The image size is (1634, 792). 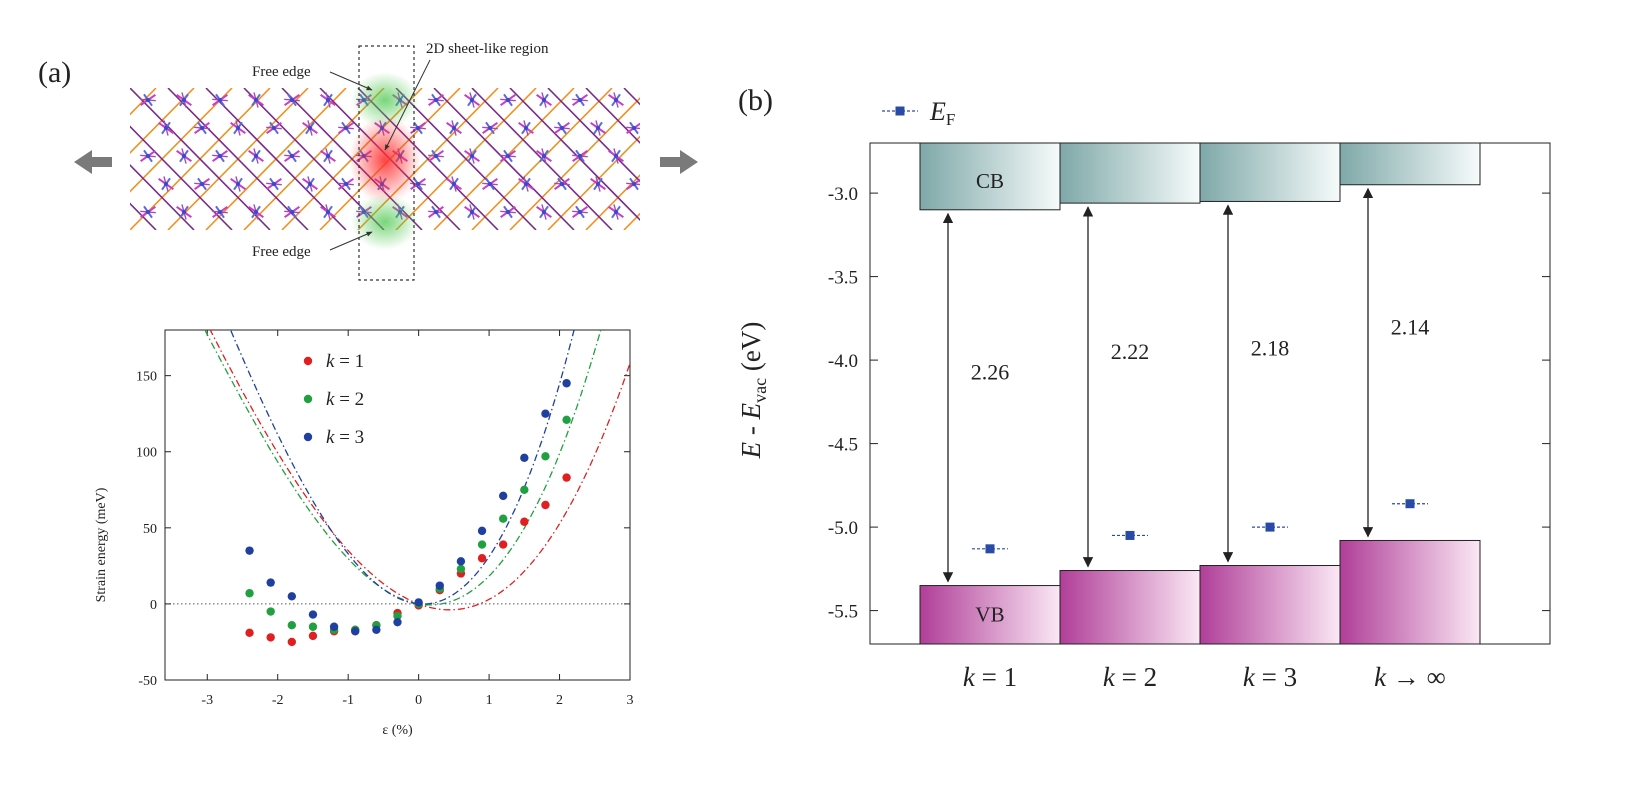 What do you see at coordinates (990, 677) in the screenshot?
I see `category-label: k = 1` at bounding box center [990, 677].